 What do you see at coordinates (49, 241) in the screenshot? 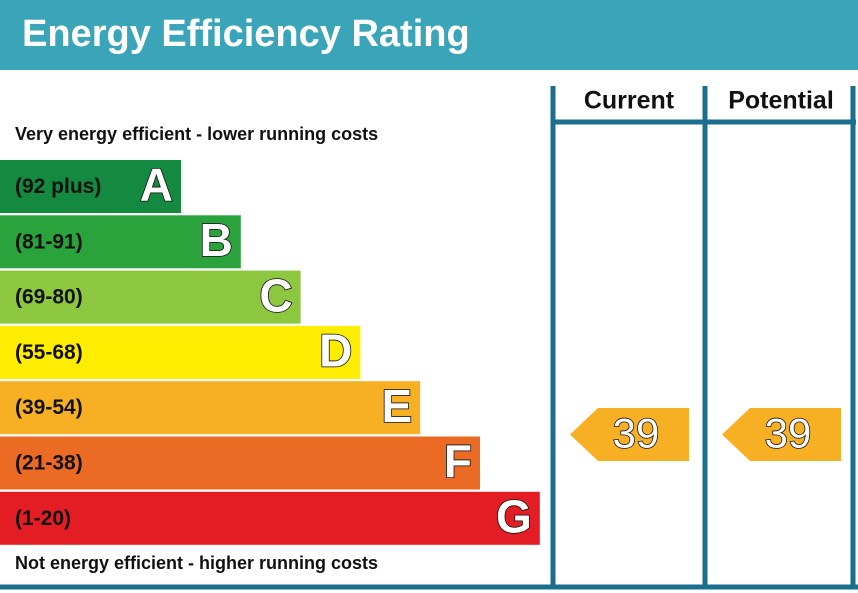
I see `band-range: (81-91)` at bounding box center [49, 241].